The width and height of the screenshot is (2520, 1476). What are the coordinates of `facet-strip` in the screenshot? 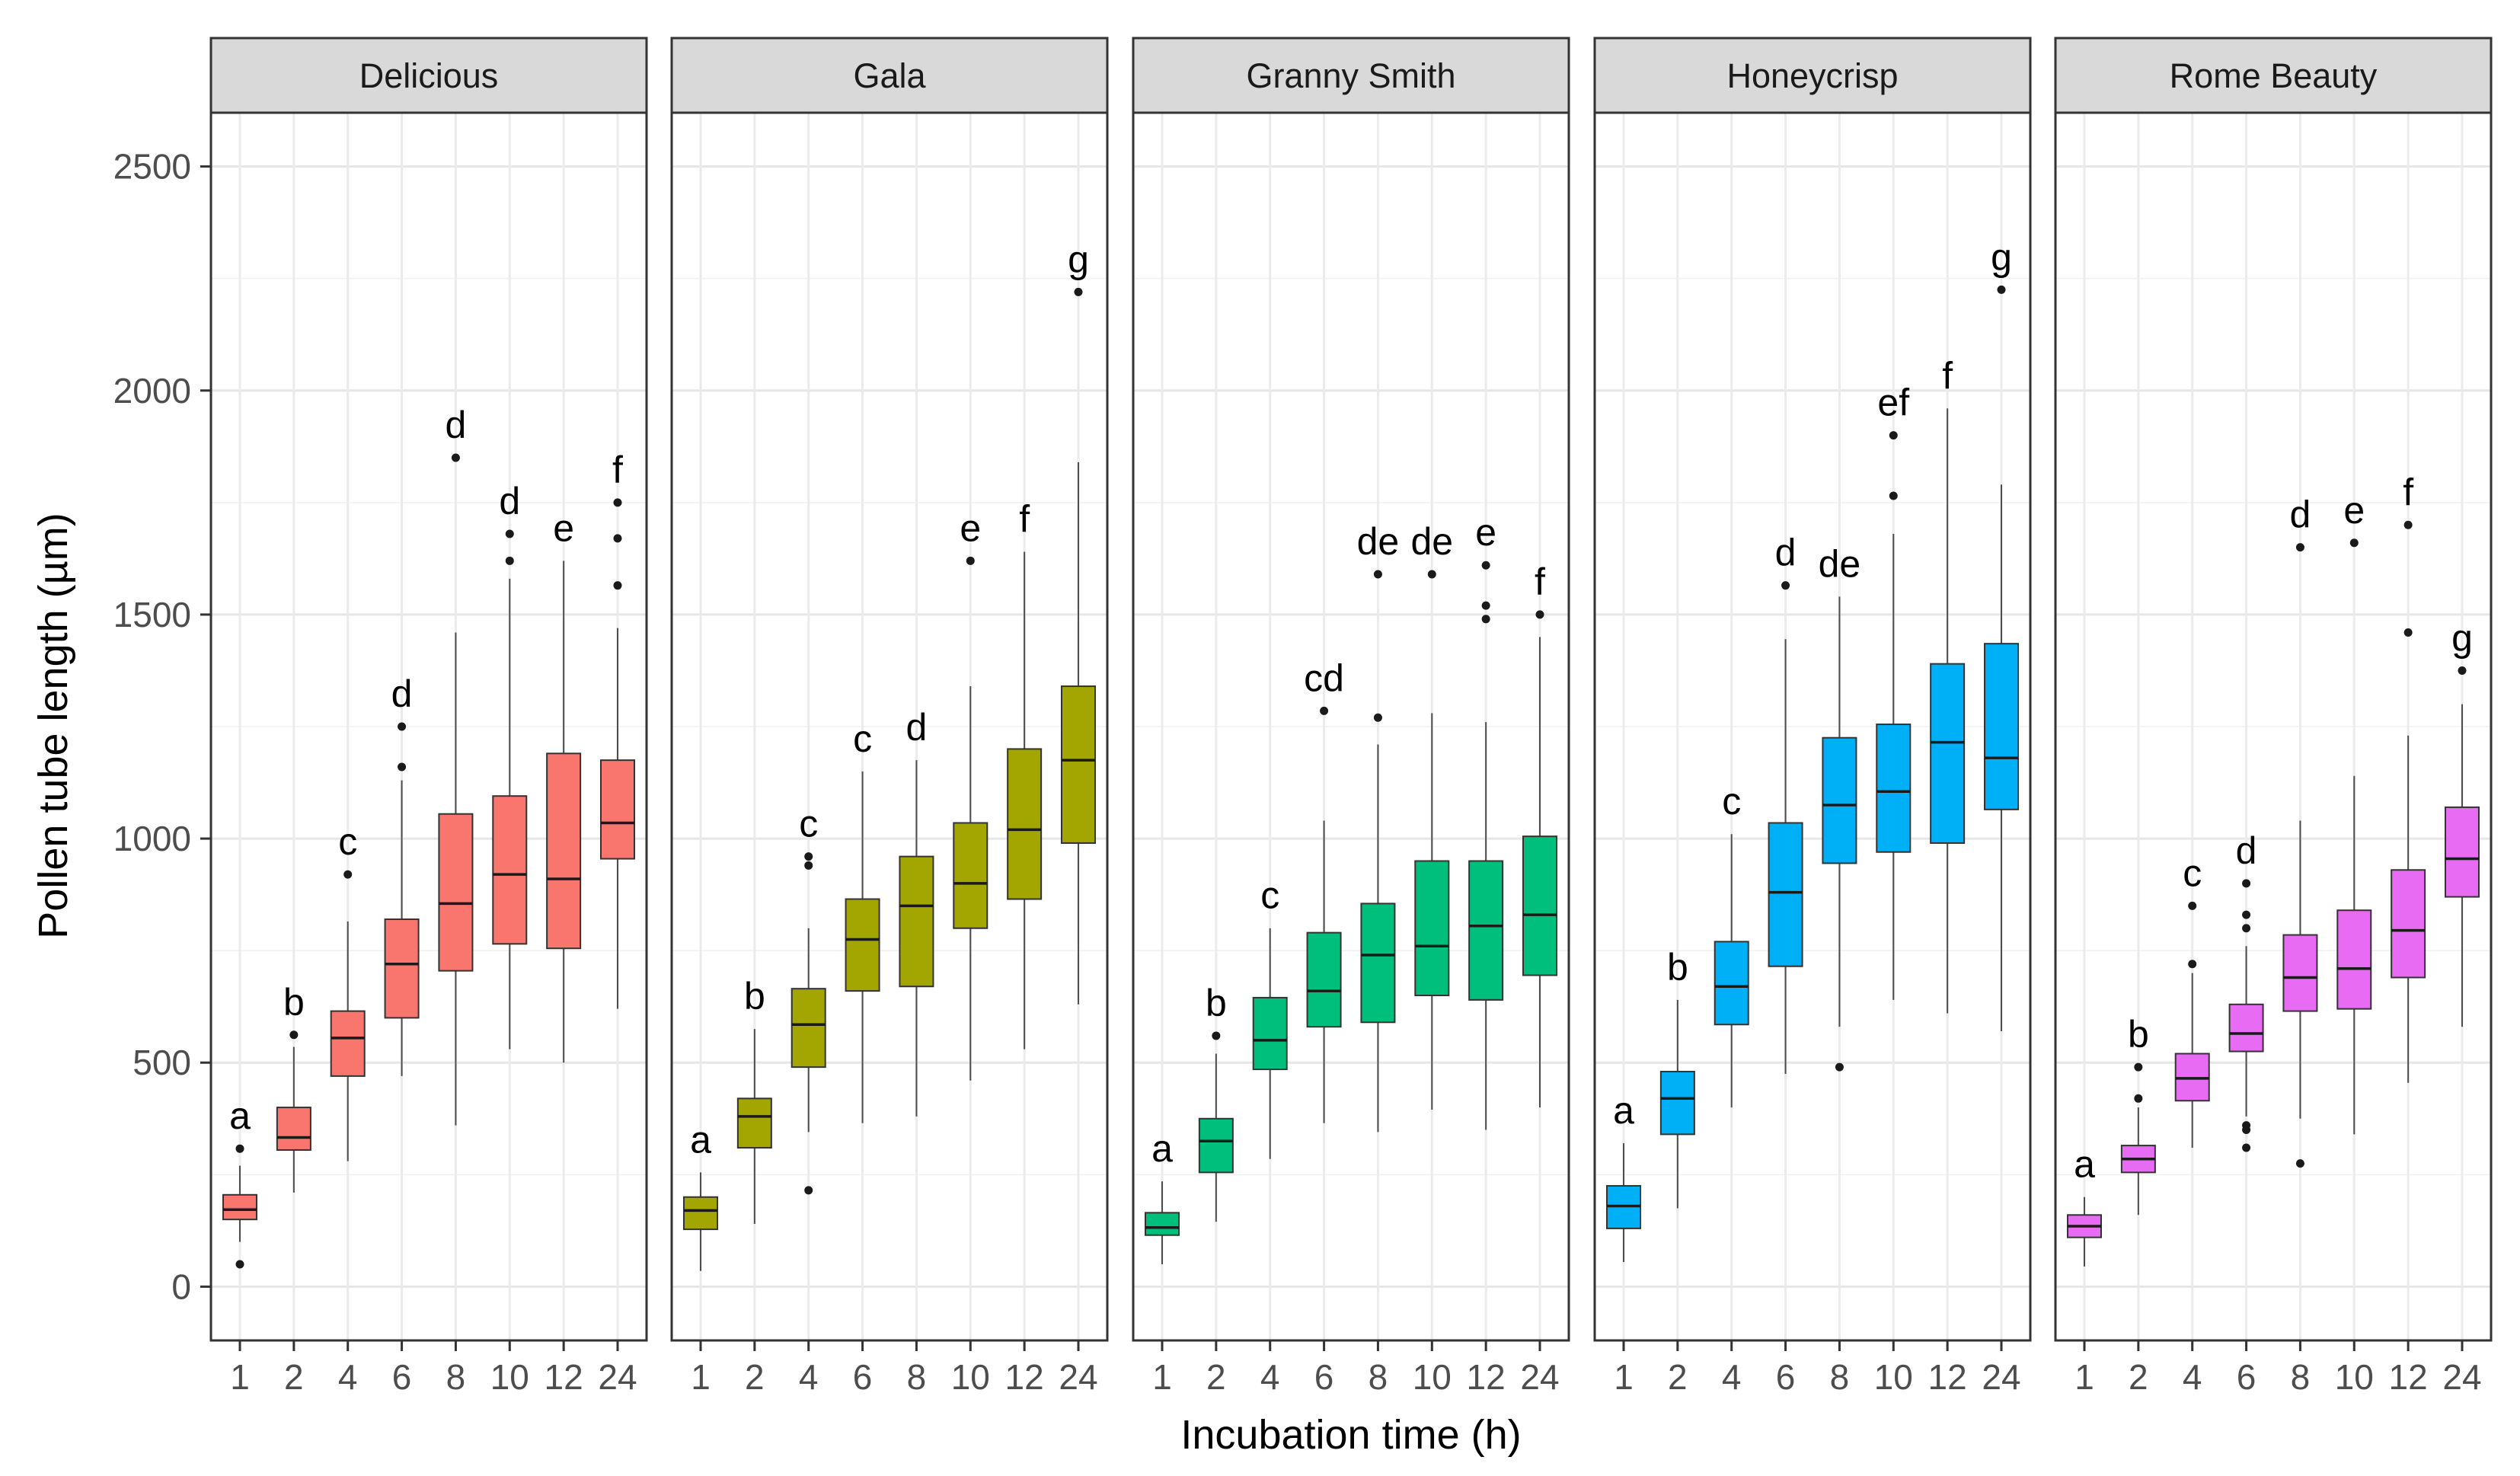 It's located at (1812, 75).